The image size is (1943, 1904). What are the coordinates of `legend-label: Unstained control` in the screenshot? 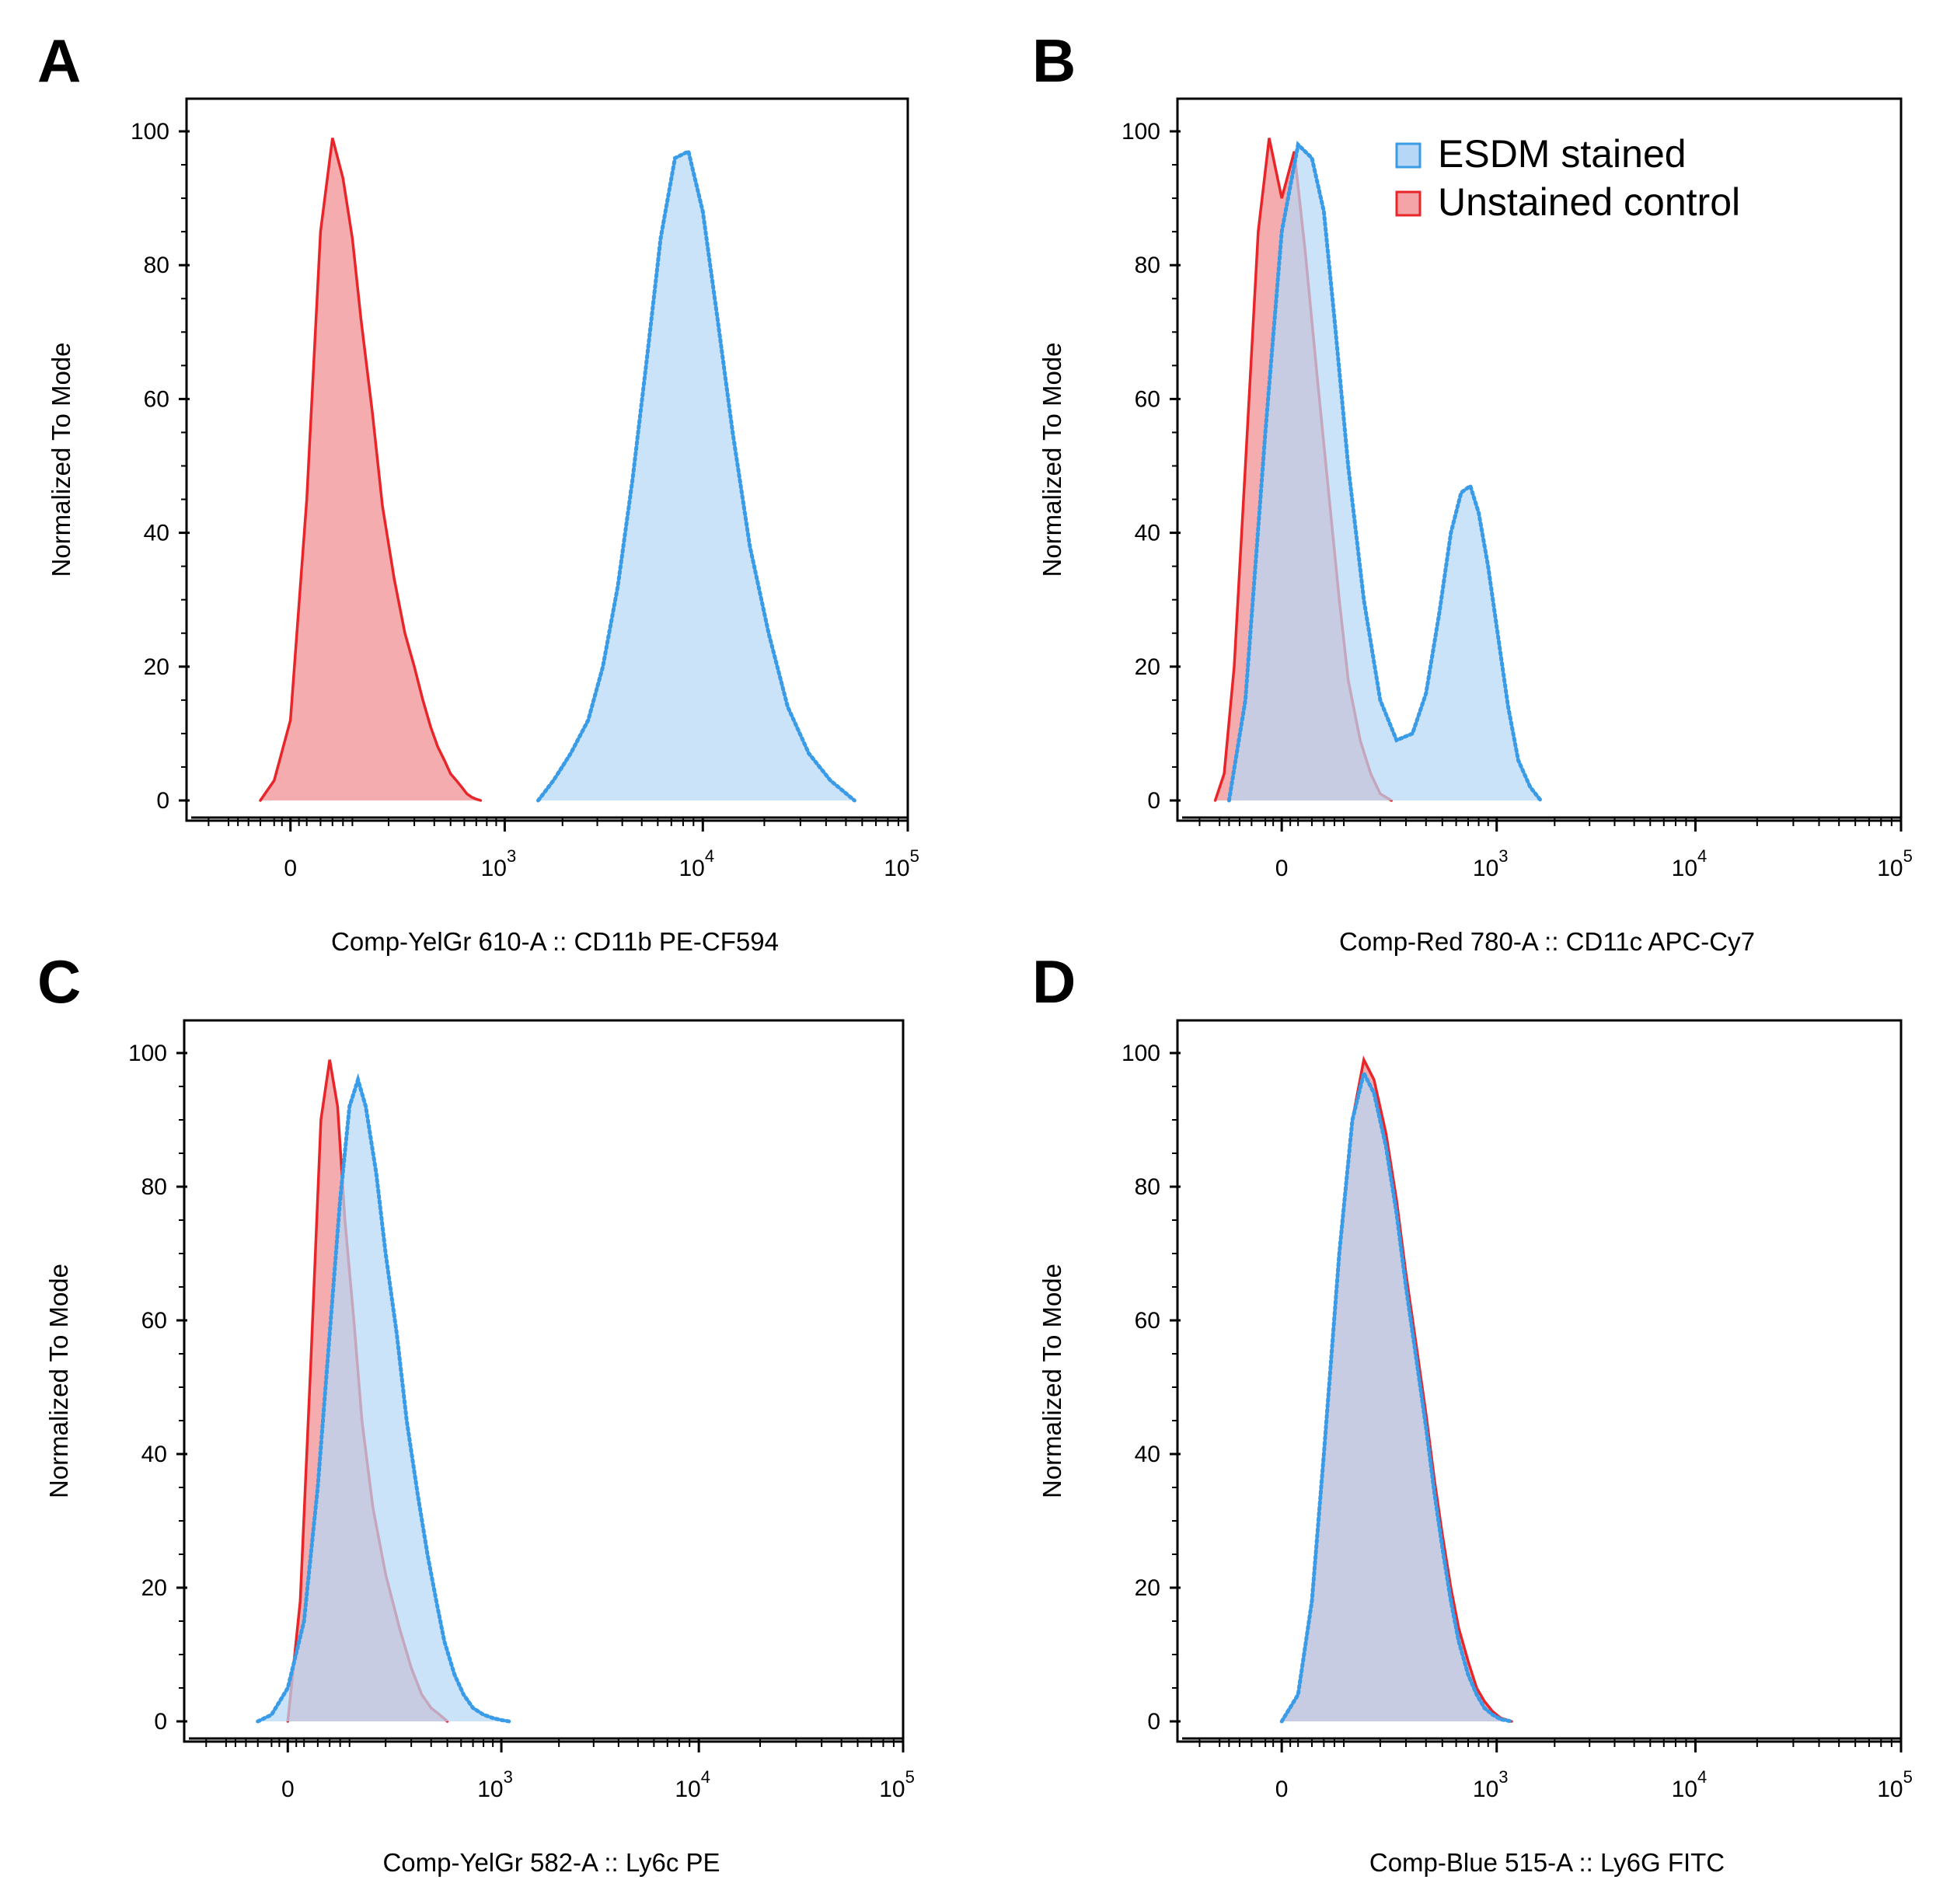 It's located at (1589, 202).